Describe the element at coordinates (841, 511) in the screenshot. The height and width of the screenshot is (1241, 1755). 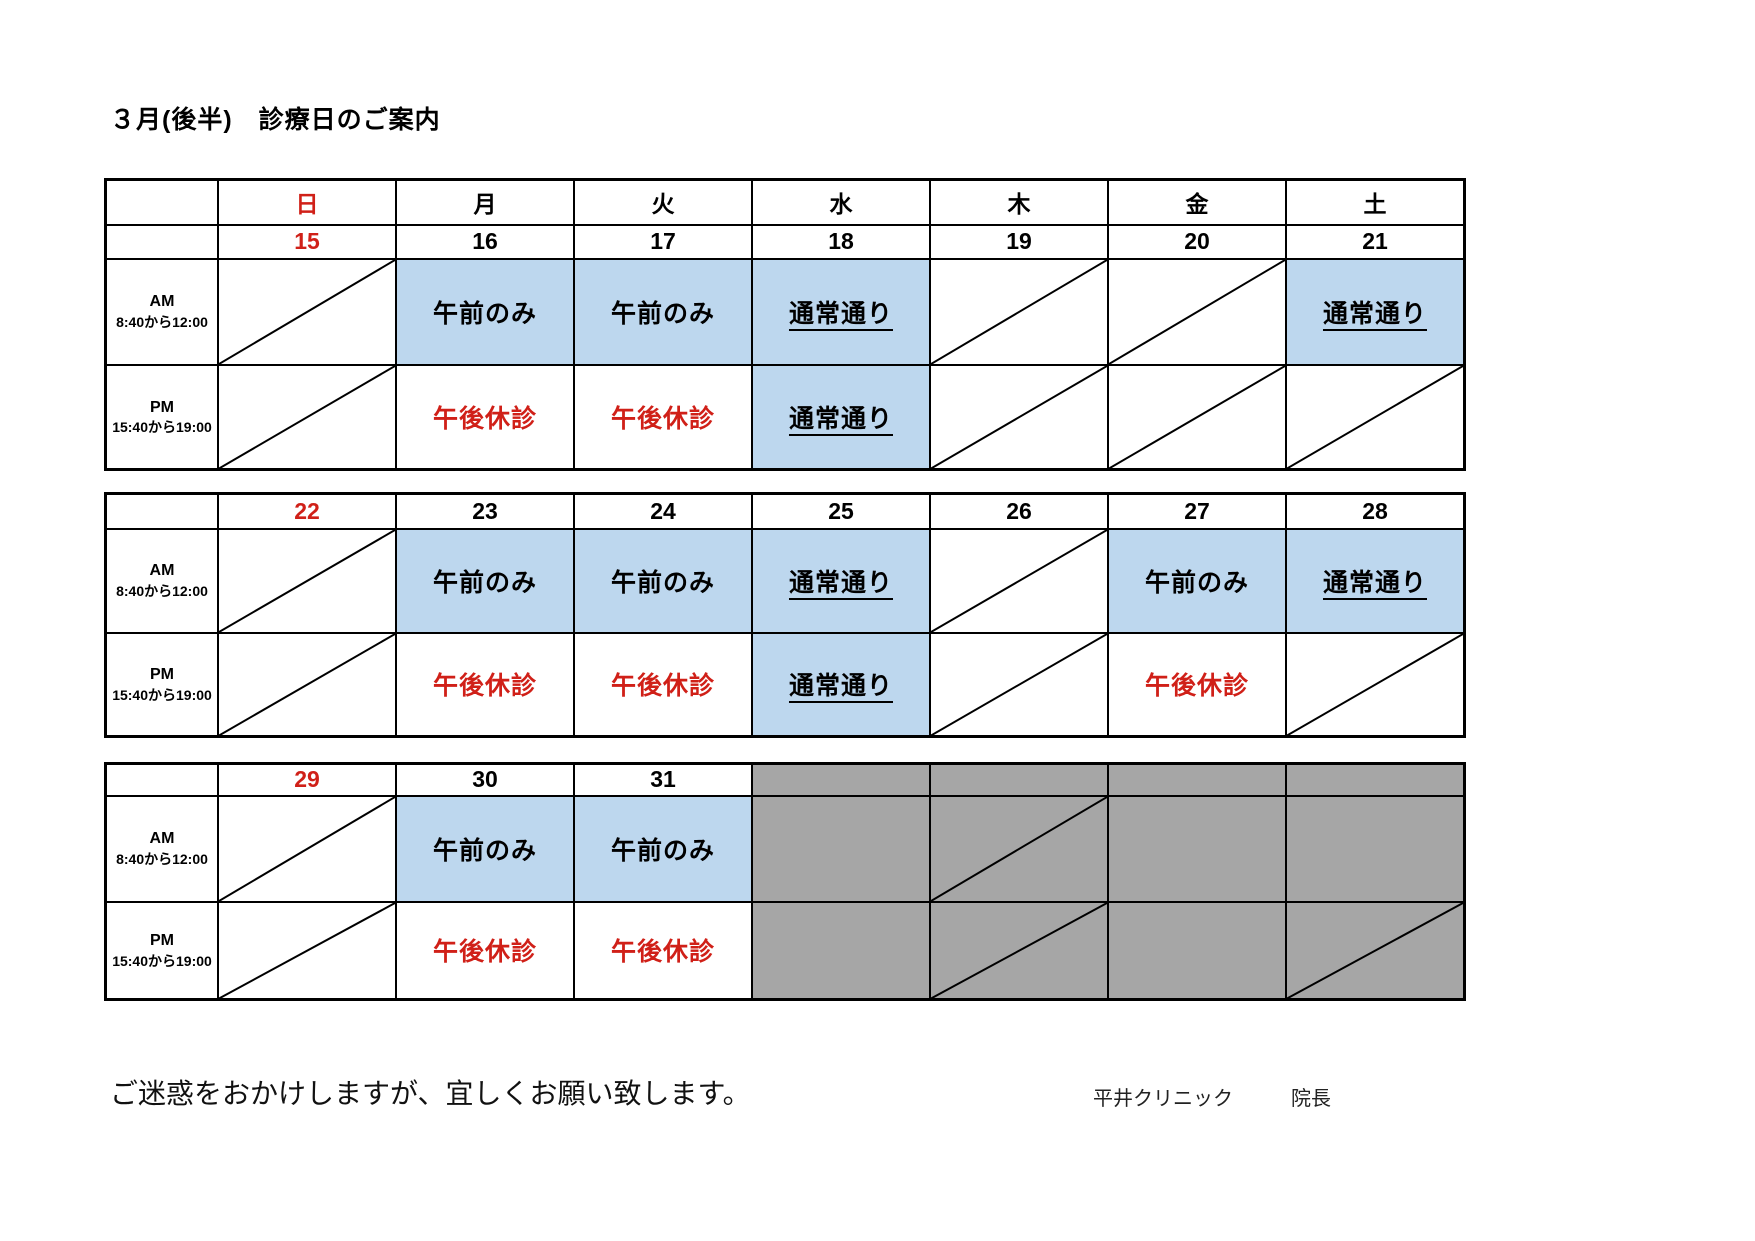
I see `date-cell: 25` at that location.